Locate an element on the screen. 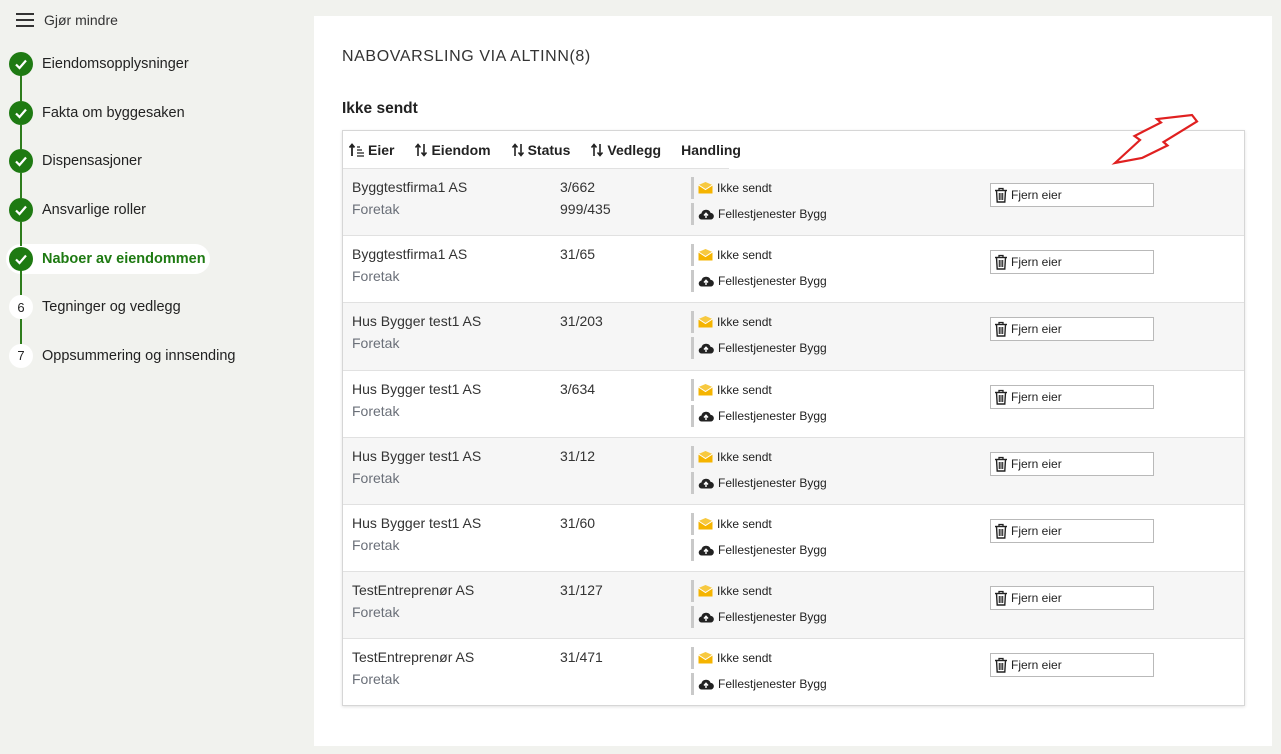  property-id: 3/634 is located at coordinates (578, 388).